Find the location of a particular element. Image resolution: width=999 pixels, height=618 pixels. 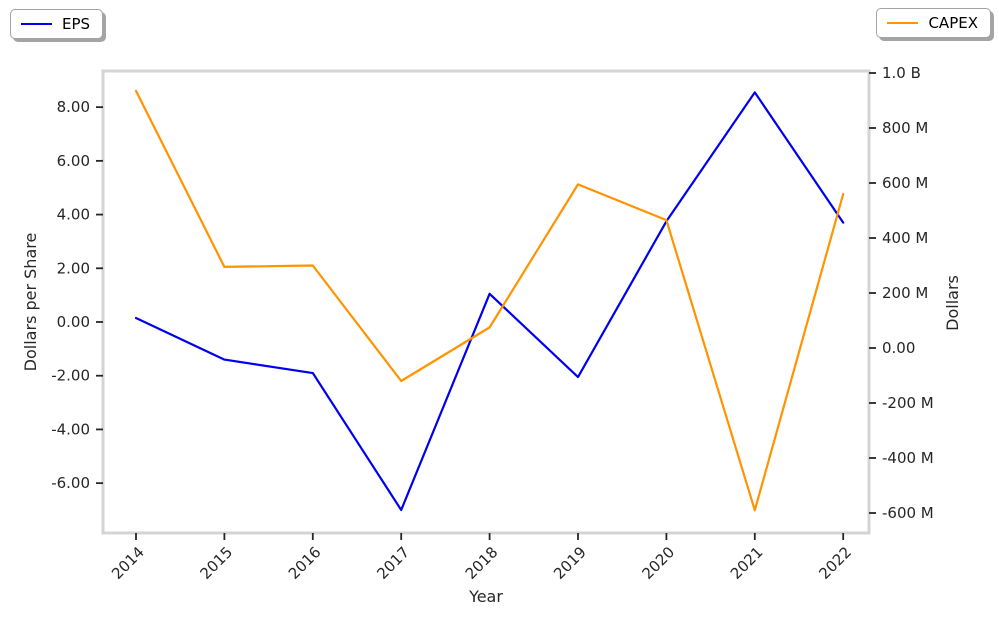

left-axis-title: Dollars per Share is located at coordinates (30, 302).